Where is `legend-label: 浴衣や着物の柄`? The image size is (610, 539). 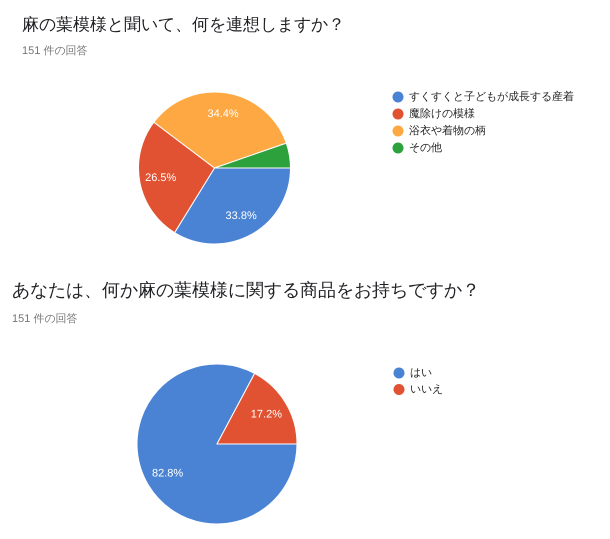
legend-label: 浴衣や着物の柄 is located at coordinates (447, 130).